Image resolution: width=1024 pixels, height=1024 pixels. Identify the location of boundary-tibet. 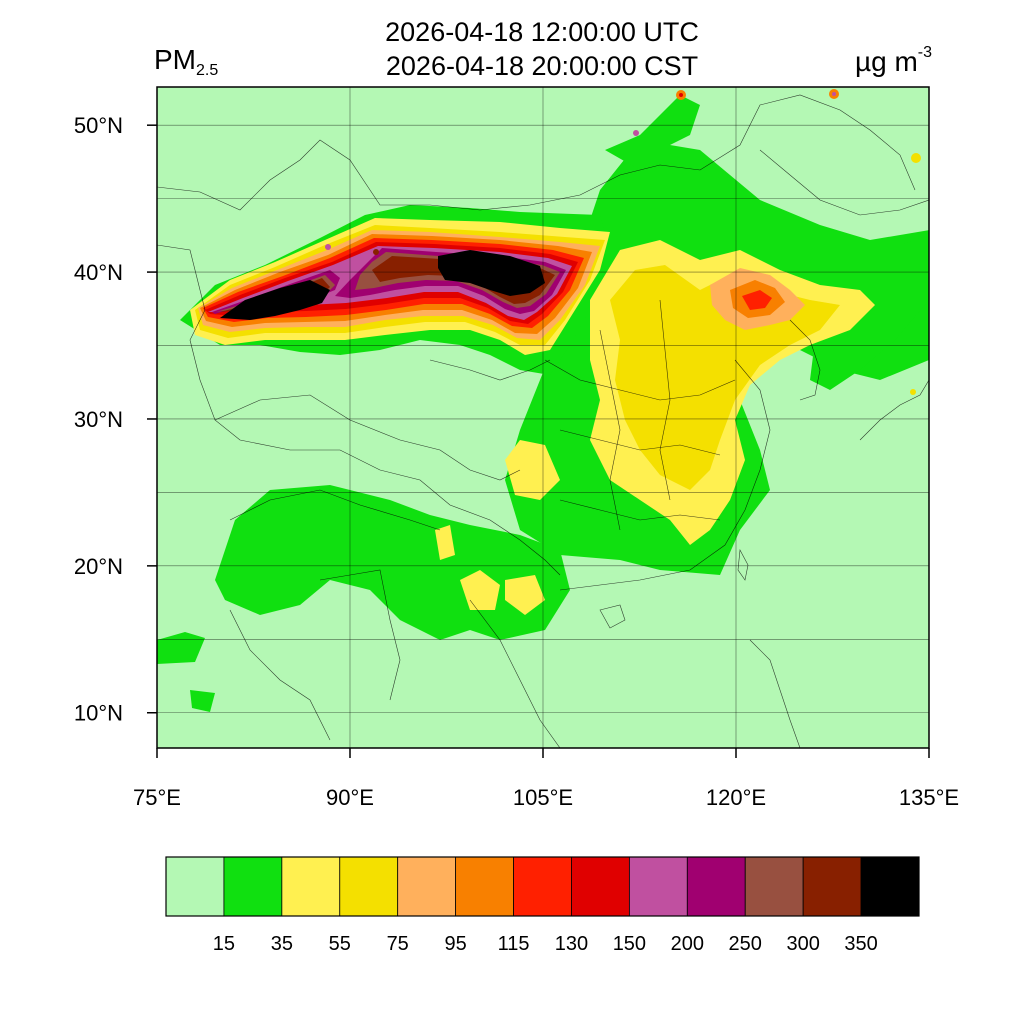
(367, 437).